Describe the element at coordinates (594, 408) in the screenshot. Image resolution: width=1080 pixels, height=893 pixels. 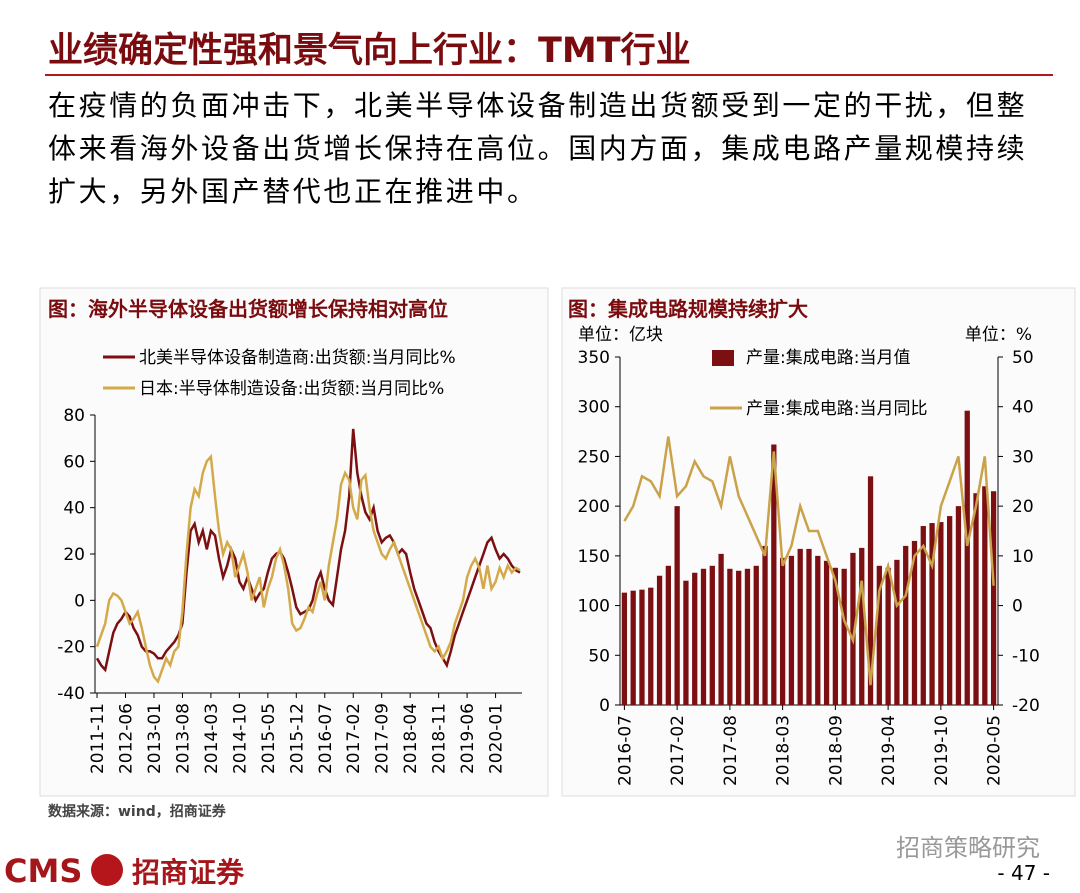
I see `y-tick-label: 300` at that location.